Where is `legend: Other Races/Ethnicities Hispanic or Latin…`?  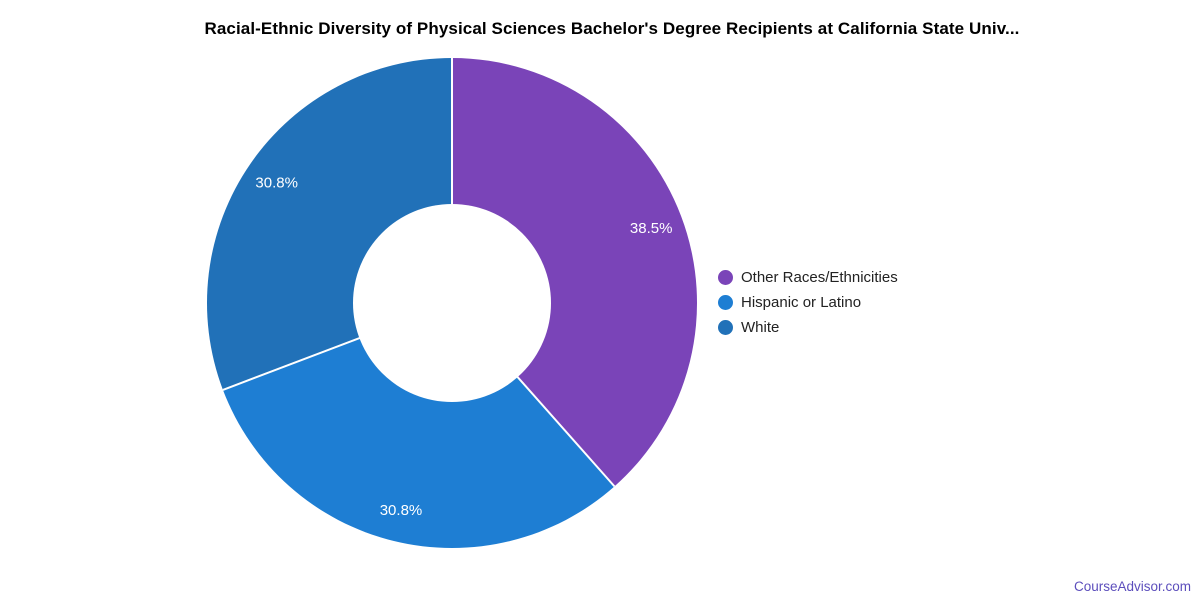 legend: Other Races/Ethnicities Hispanic or Latin… is located at coordinates (808, 302).